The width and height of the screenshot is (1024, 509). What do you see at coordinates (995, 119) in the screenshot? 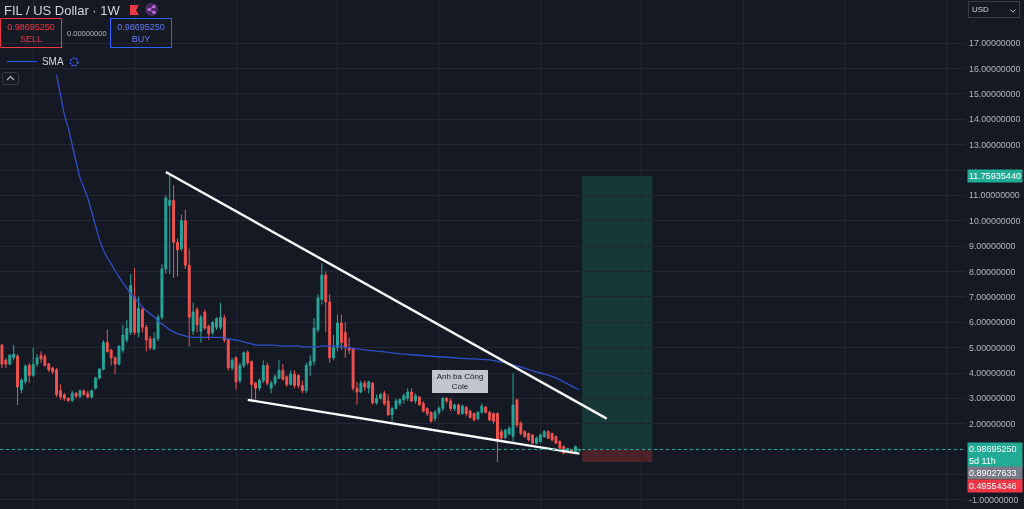
I see `y-tick-label: 14.00000000` at bounding box center [995, 119].